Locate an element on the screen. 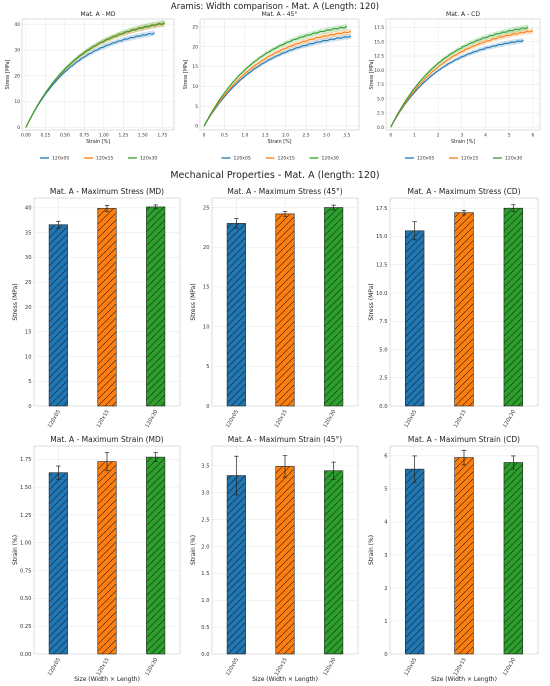 Image resolution: width=550 pixels, height=686 pixels. y-tick-label: 1.5 is located at coordinates (205, 574).